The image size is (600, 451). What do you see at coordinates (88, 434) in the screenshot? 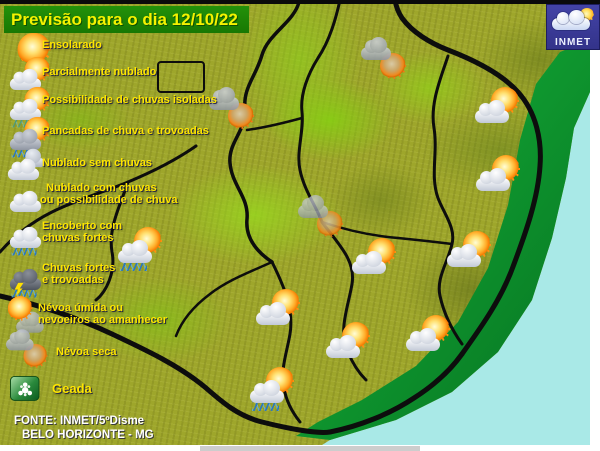
I see `source-line: BELO HORIZONTE - MG` at bounding box center [88, 434].